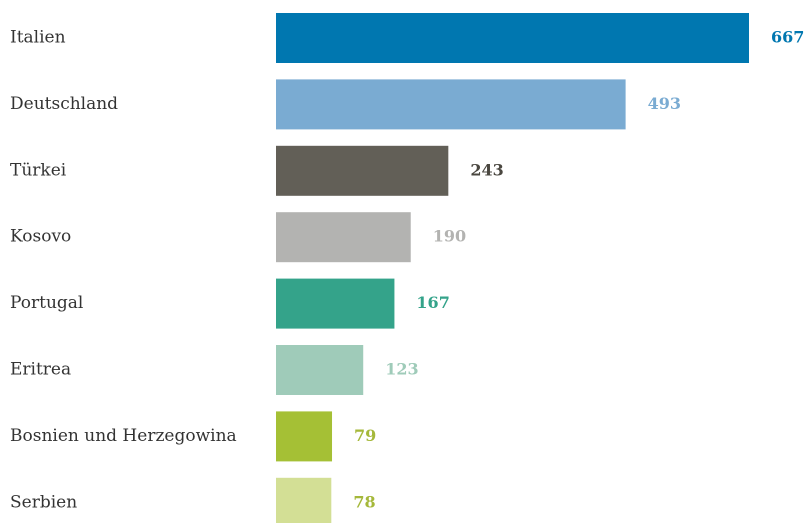 This screenshot has width=806, height=523. I want to click on value-label: 123, so click(401, 369).